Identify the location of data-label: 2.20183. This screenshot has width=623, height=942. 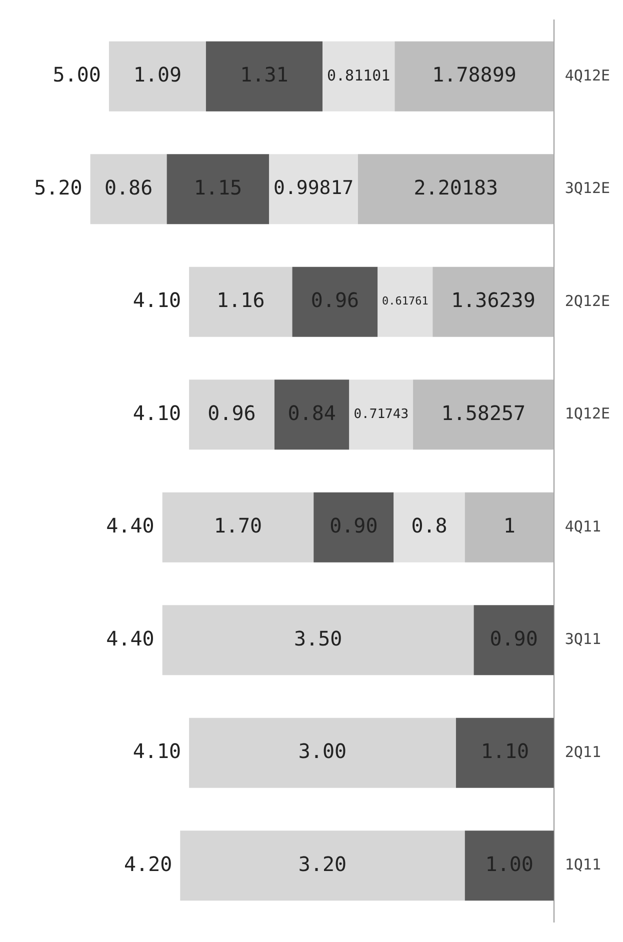
(456, 187).